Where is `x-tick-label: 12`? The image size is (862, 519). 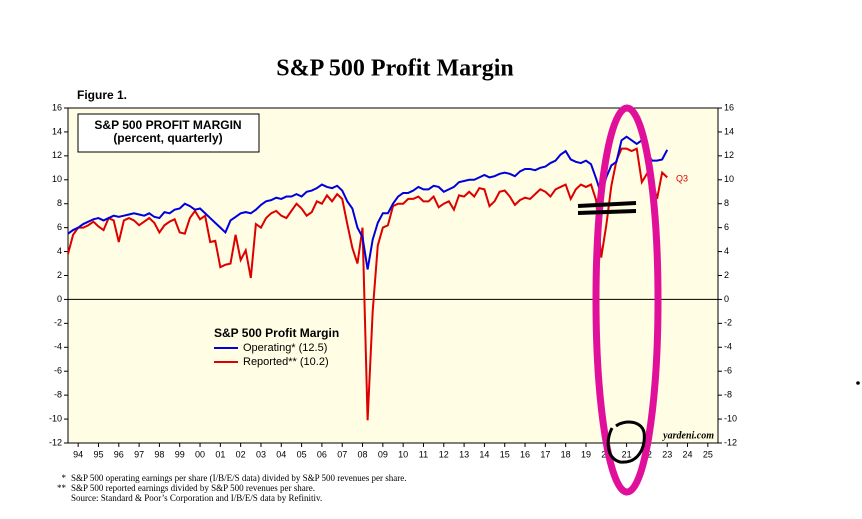 x-tick-label: 12 is located at coordinates (444, 454).